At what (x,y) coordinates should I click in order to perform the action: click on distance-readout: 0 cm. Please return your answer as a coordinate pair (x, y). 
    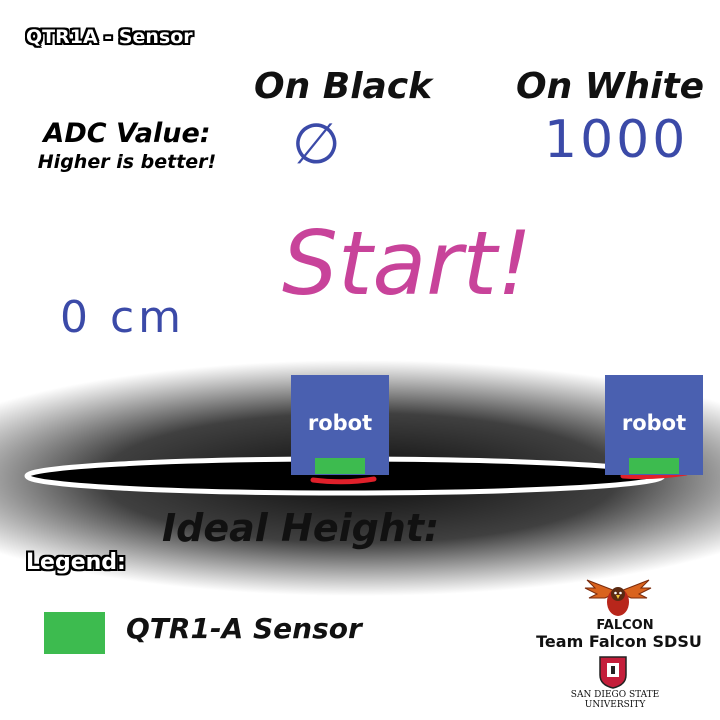
    Looking at the image, I should click on (123, 317).